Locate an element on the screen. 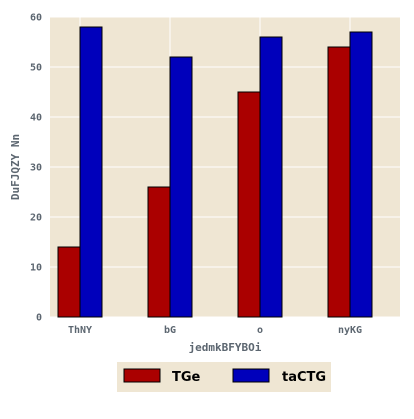  y-tick-label: 50 is located at coordinates (36, 68).